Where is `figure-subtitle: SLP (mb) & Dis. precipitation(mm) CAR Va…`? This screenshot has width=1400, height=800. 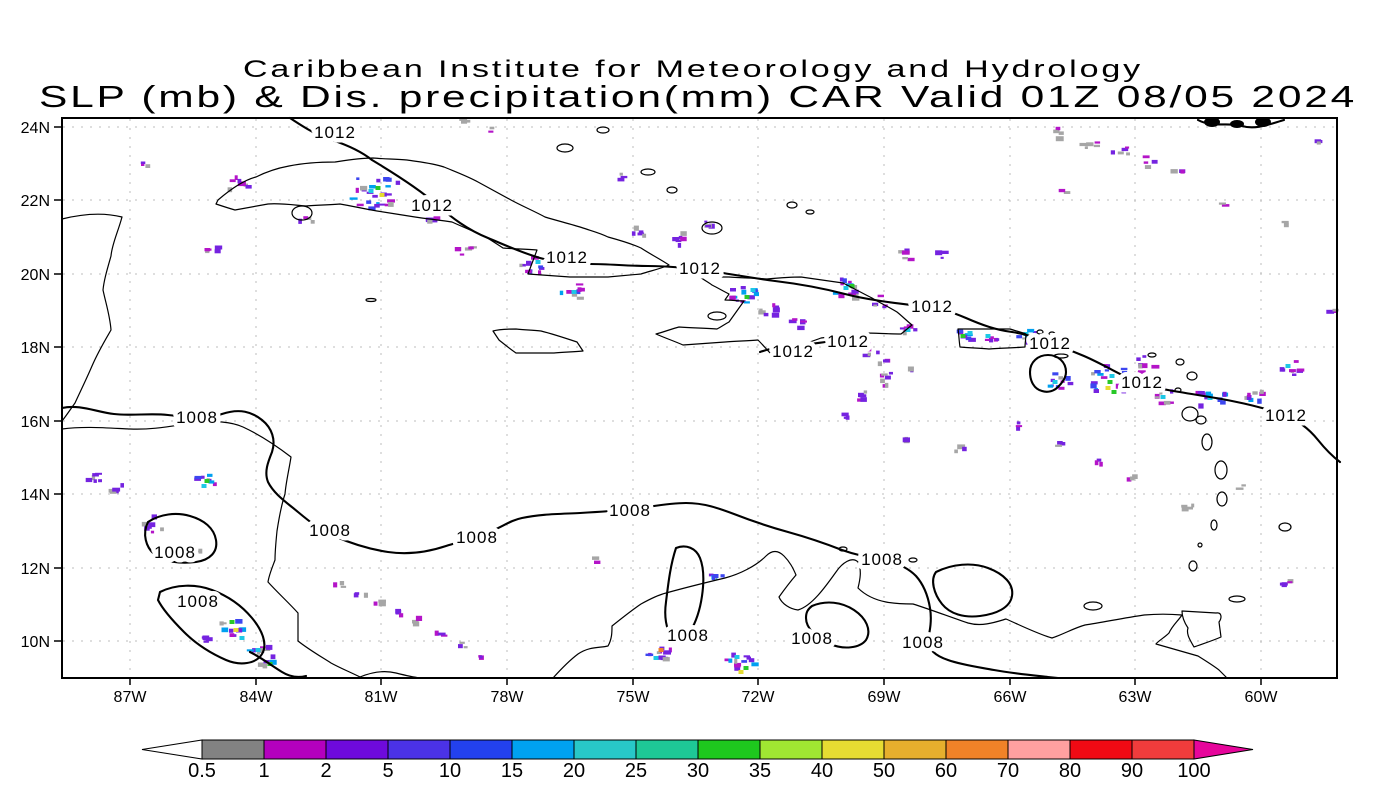 figure-subtitle: SLP (mb) & Dis. precipitation(mm) CAR Va… is located at coordinates (698, 96).